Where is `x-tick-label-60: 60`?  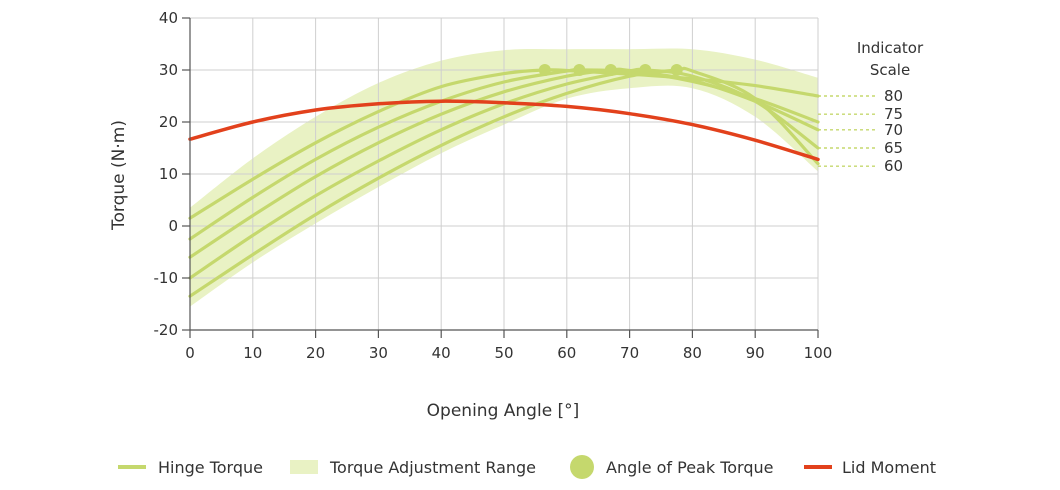 x-tick-label-60: 60 is located at coordinates (566, 353).